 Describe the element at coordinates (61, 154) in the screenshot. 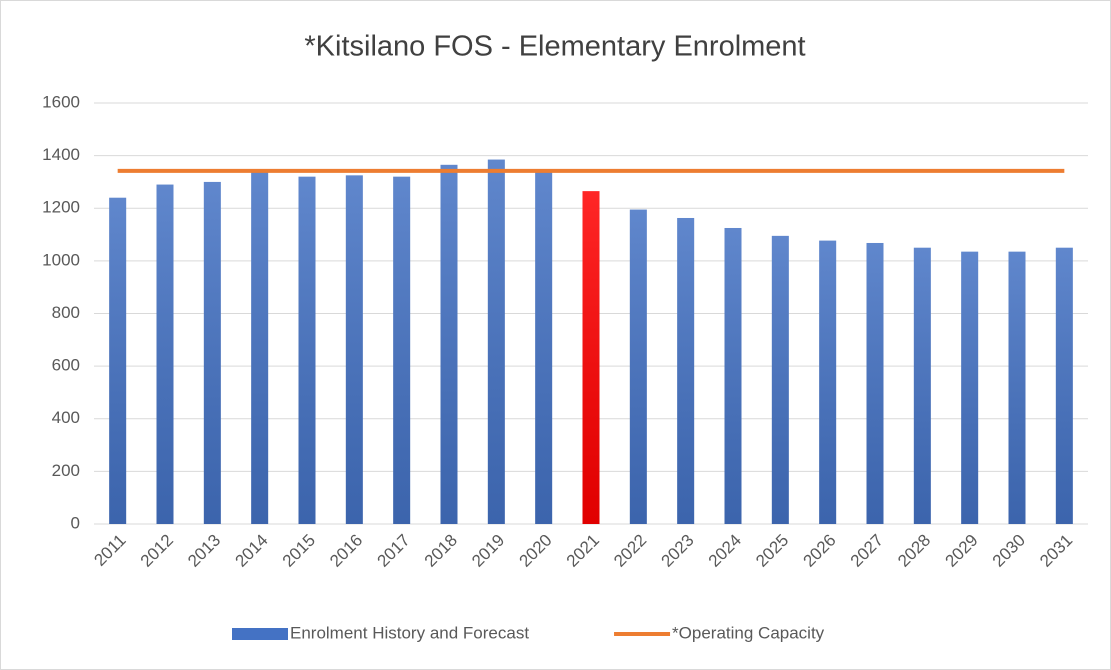

I see `y-tick-label: 1400` at that location.